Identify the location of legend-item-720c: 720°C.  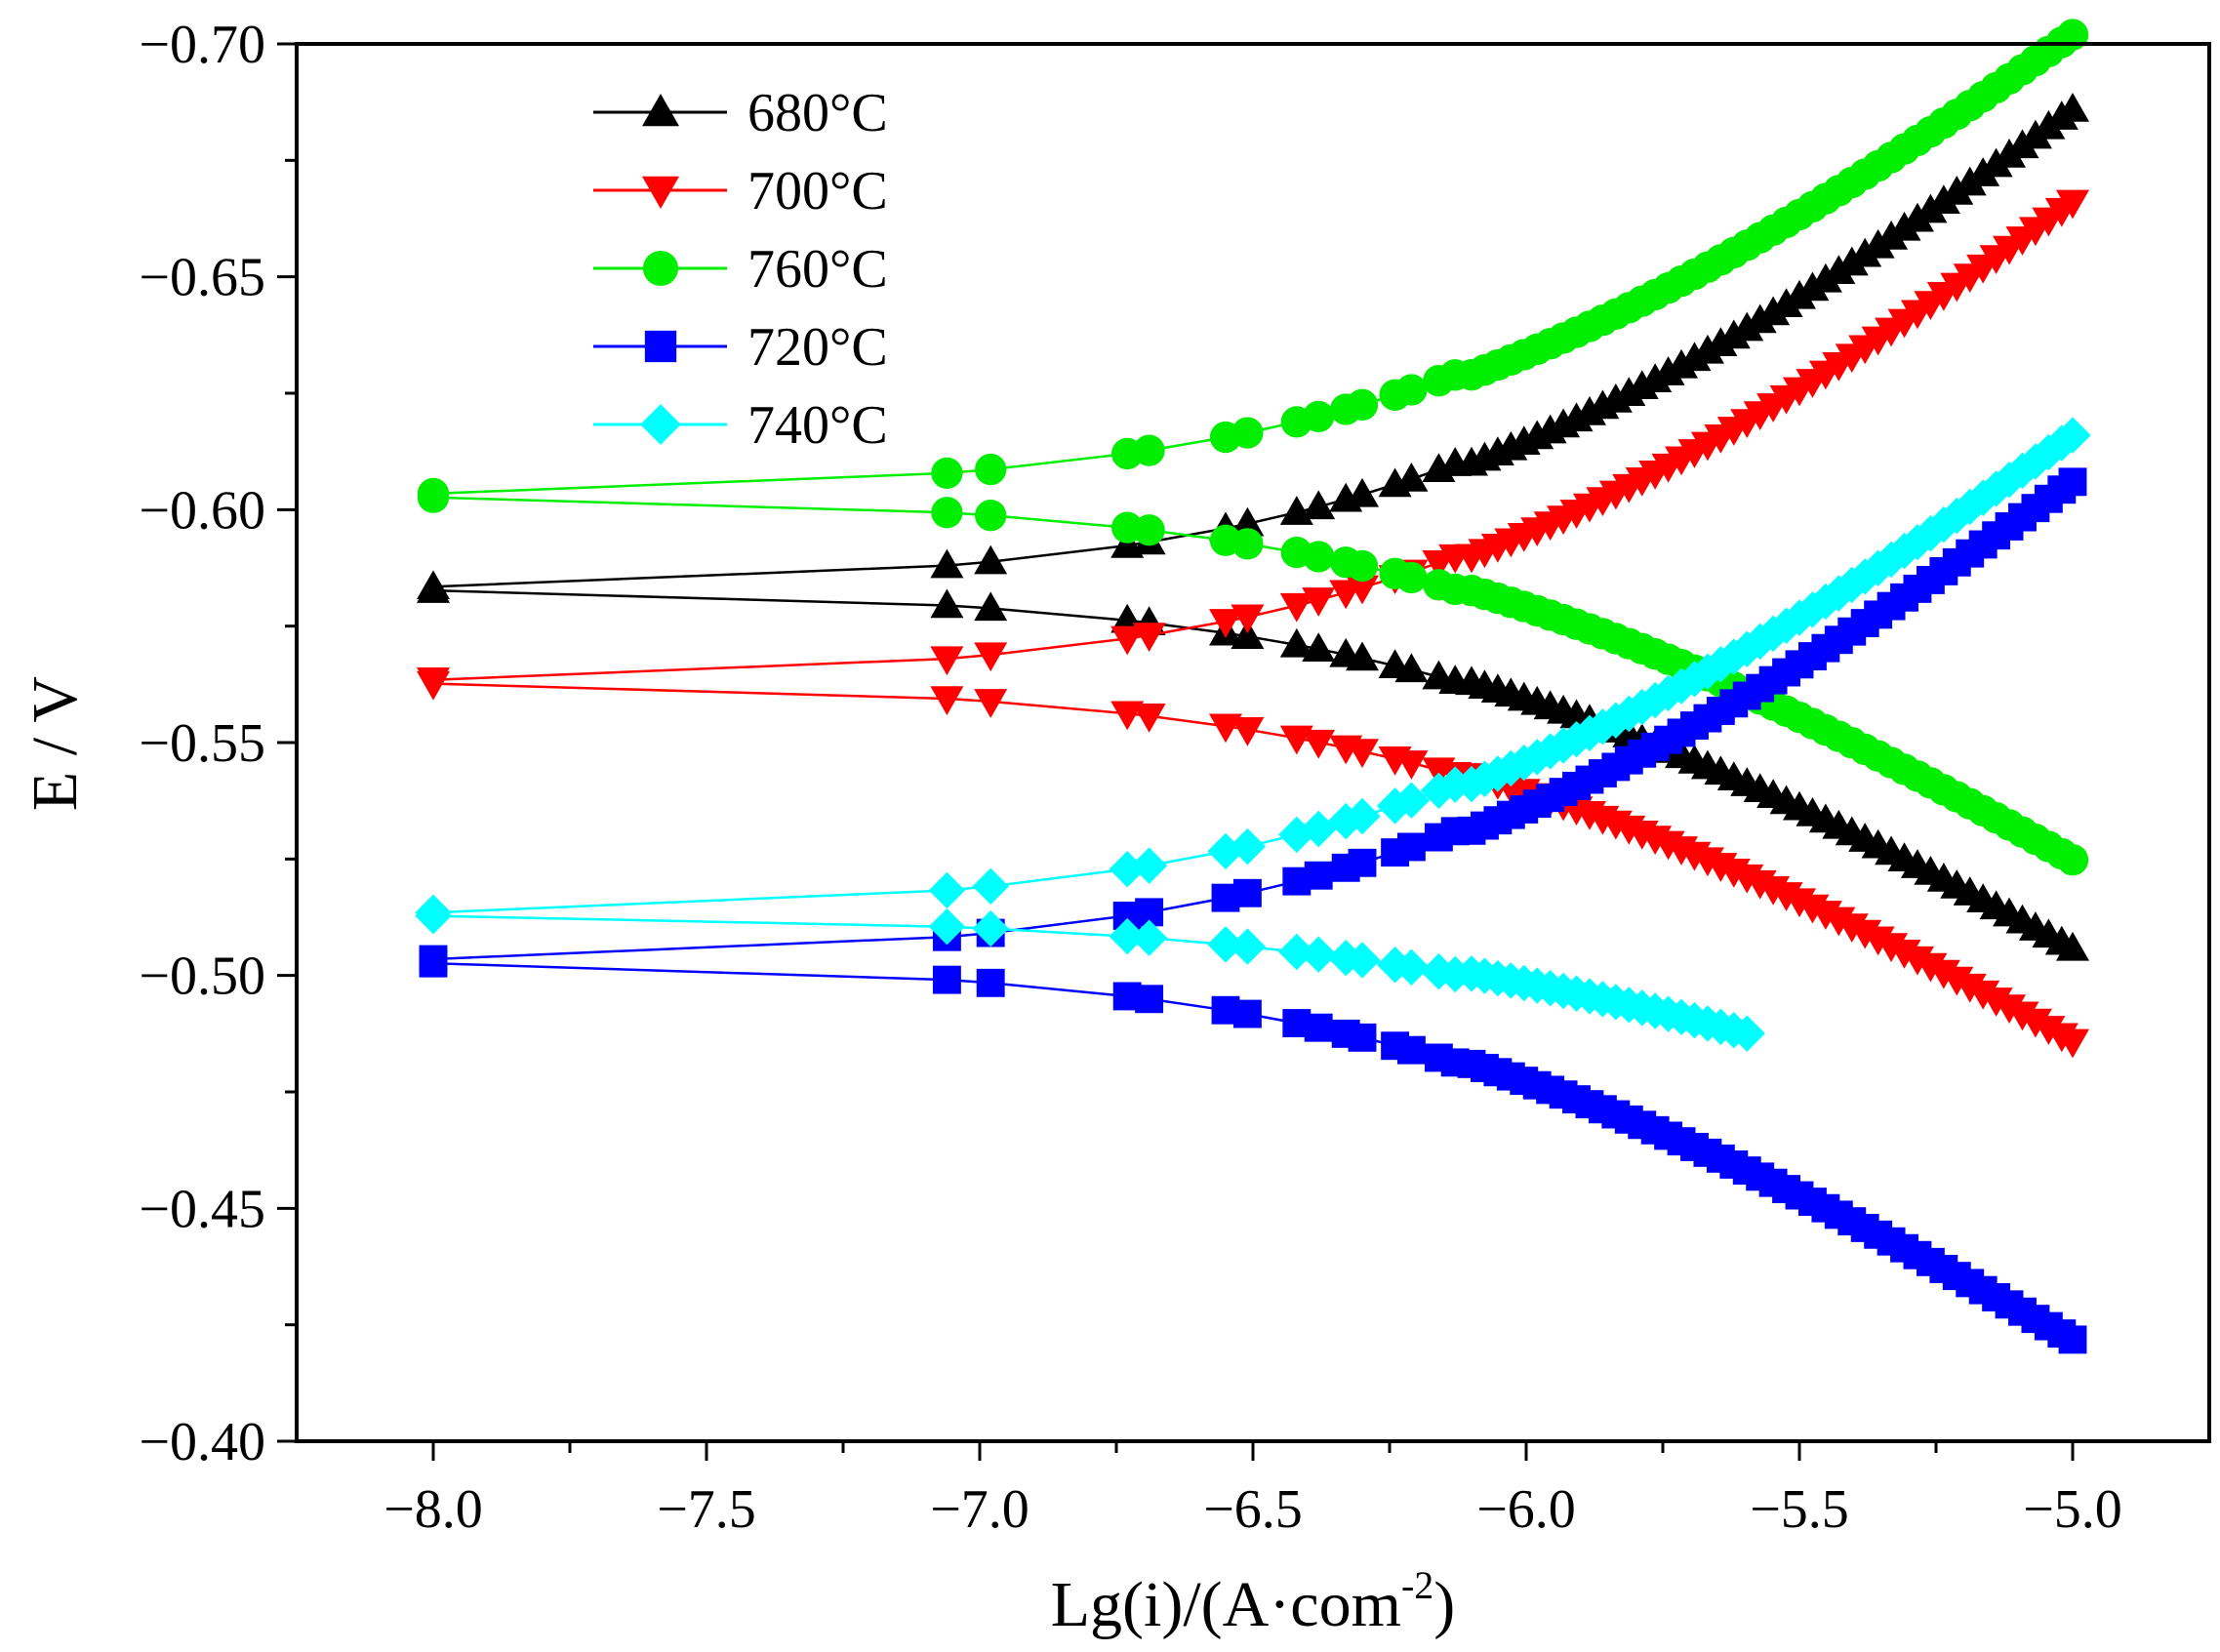
(741, 348).